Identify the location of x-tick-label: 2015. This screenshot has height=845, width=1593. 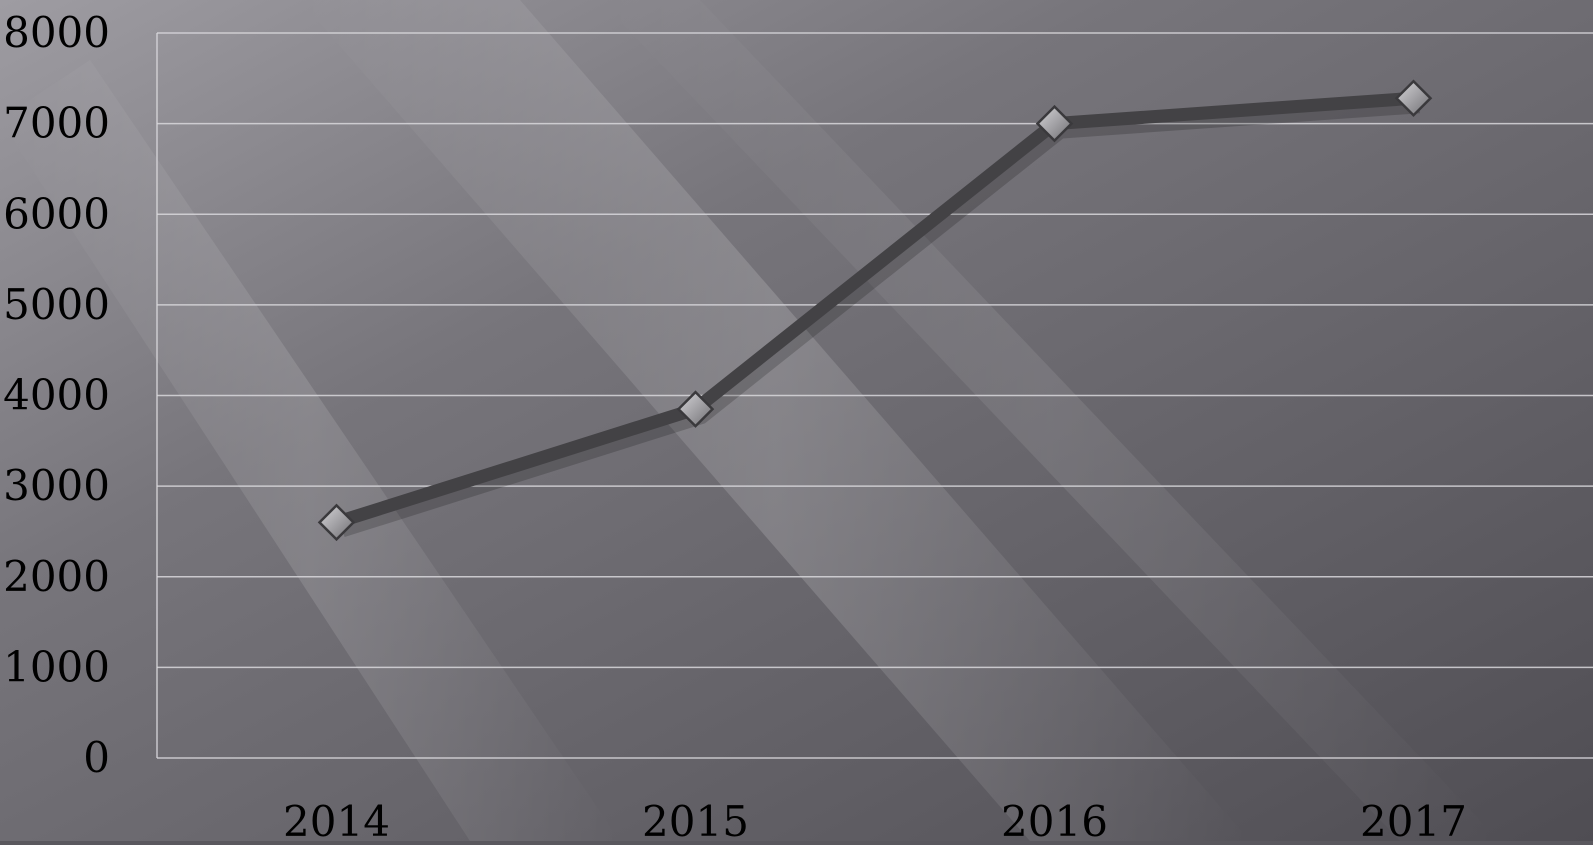
(695, 819).